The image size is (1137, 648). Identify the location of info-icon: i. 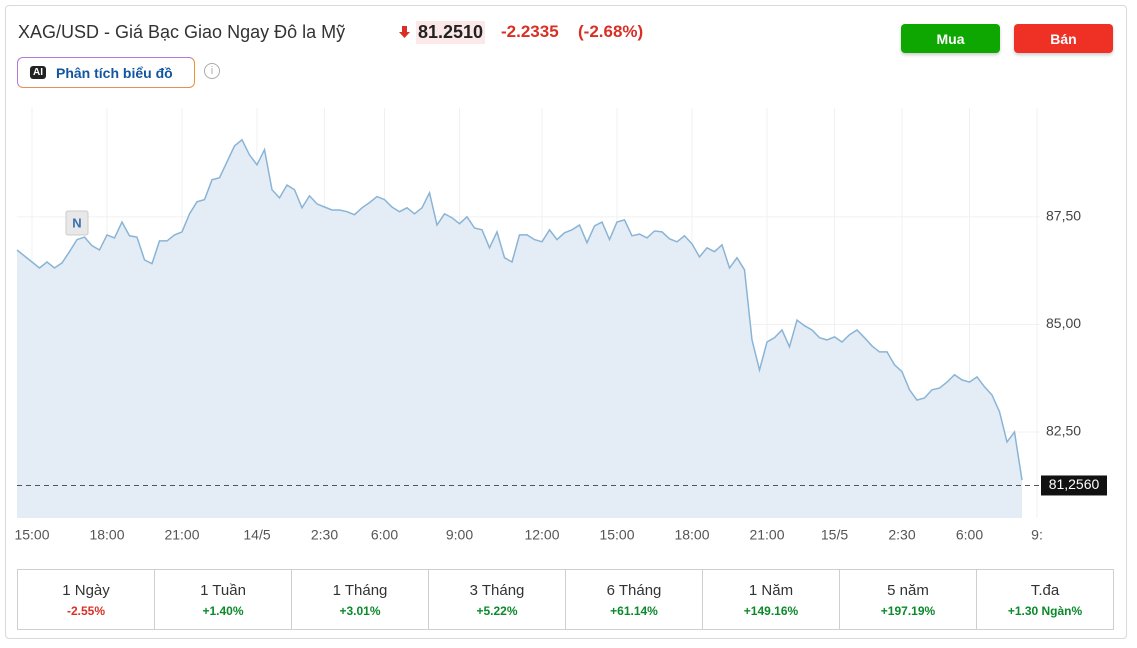
(212, 71).